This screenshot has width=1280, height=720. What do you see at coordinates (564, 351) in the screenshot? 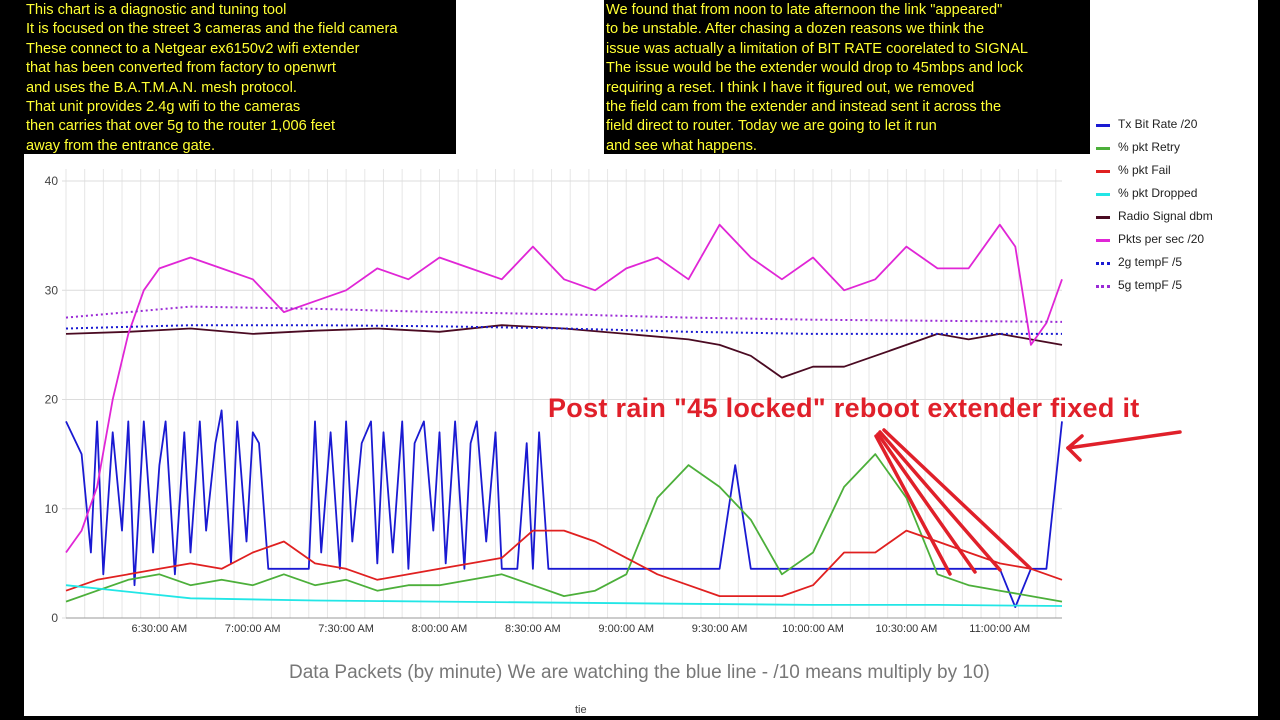
I see `series-line-radio-signal-dbm` at bounding box center [564, 351].